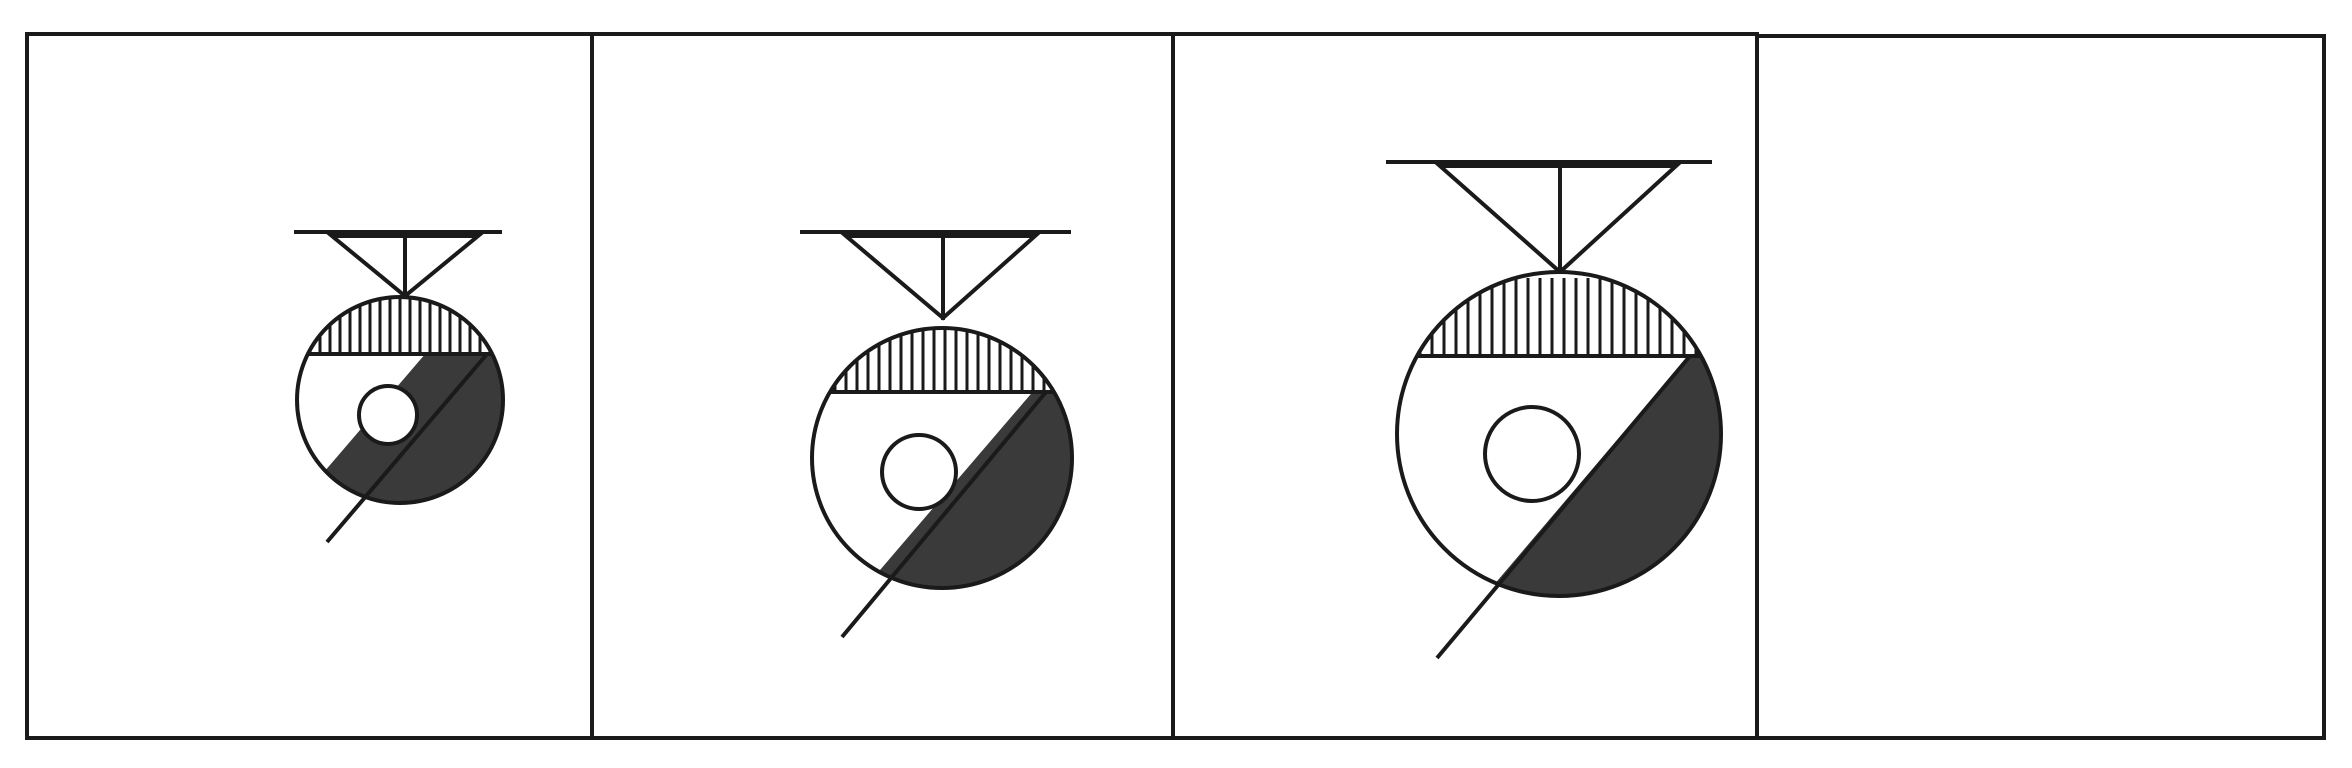  Describe the element at coordinates (1559, 314) in the screenshot. I see `striped-cap-bg` at that location.